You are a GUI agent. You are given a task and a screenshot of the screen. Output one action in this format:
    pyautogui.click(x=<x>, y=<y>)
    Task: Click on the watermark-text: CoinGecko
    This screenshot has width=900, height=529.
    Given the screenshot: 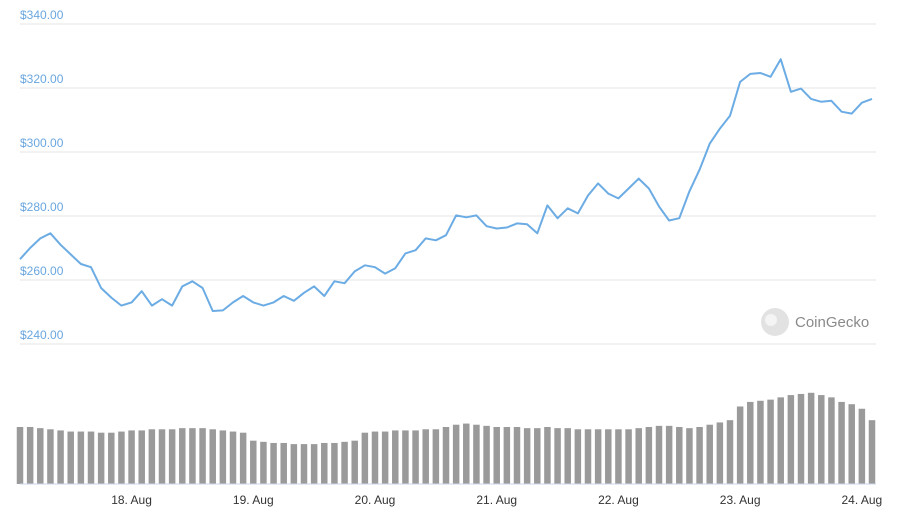 What is the action you would take?
    pyautogui.click(x=832, y=322)
    